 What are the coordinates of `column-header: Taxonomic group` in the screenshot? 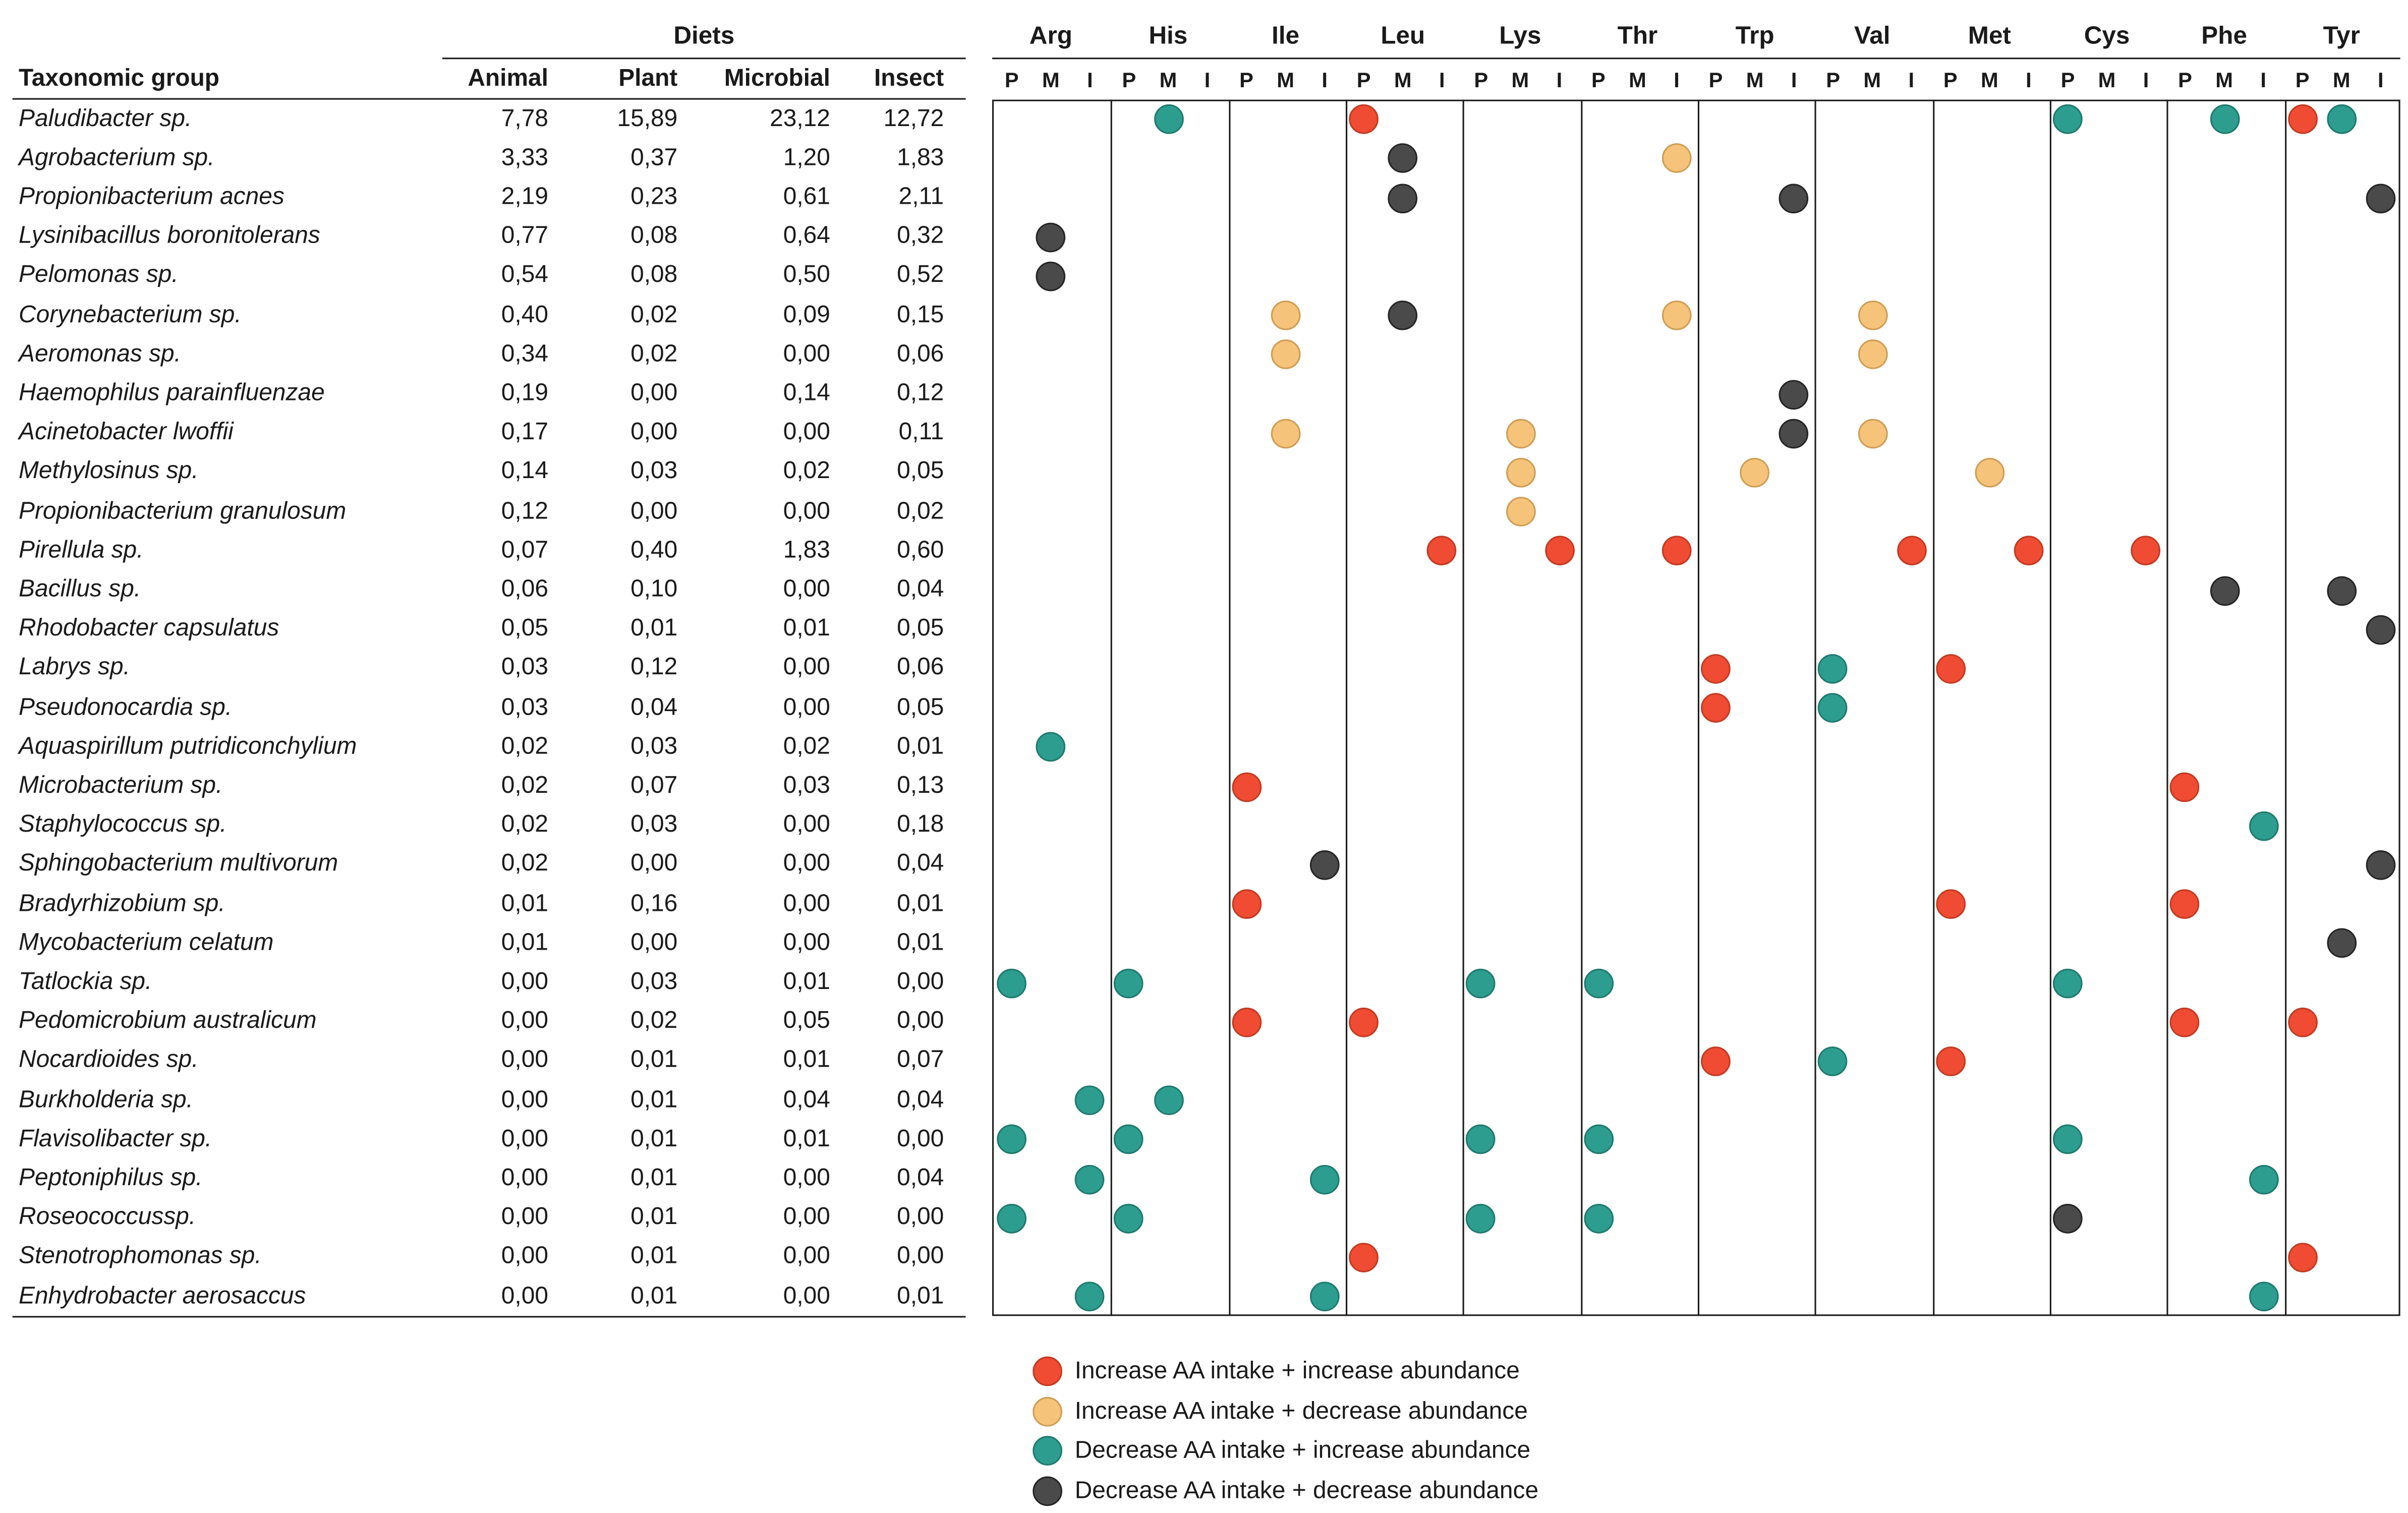 It's located at (119, 78).